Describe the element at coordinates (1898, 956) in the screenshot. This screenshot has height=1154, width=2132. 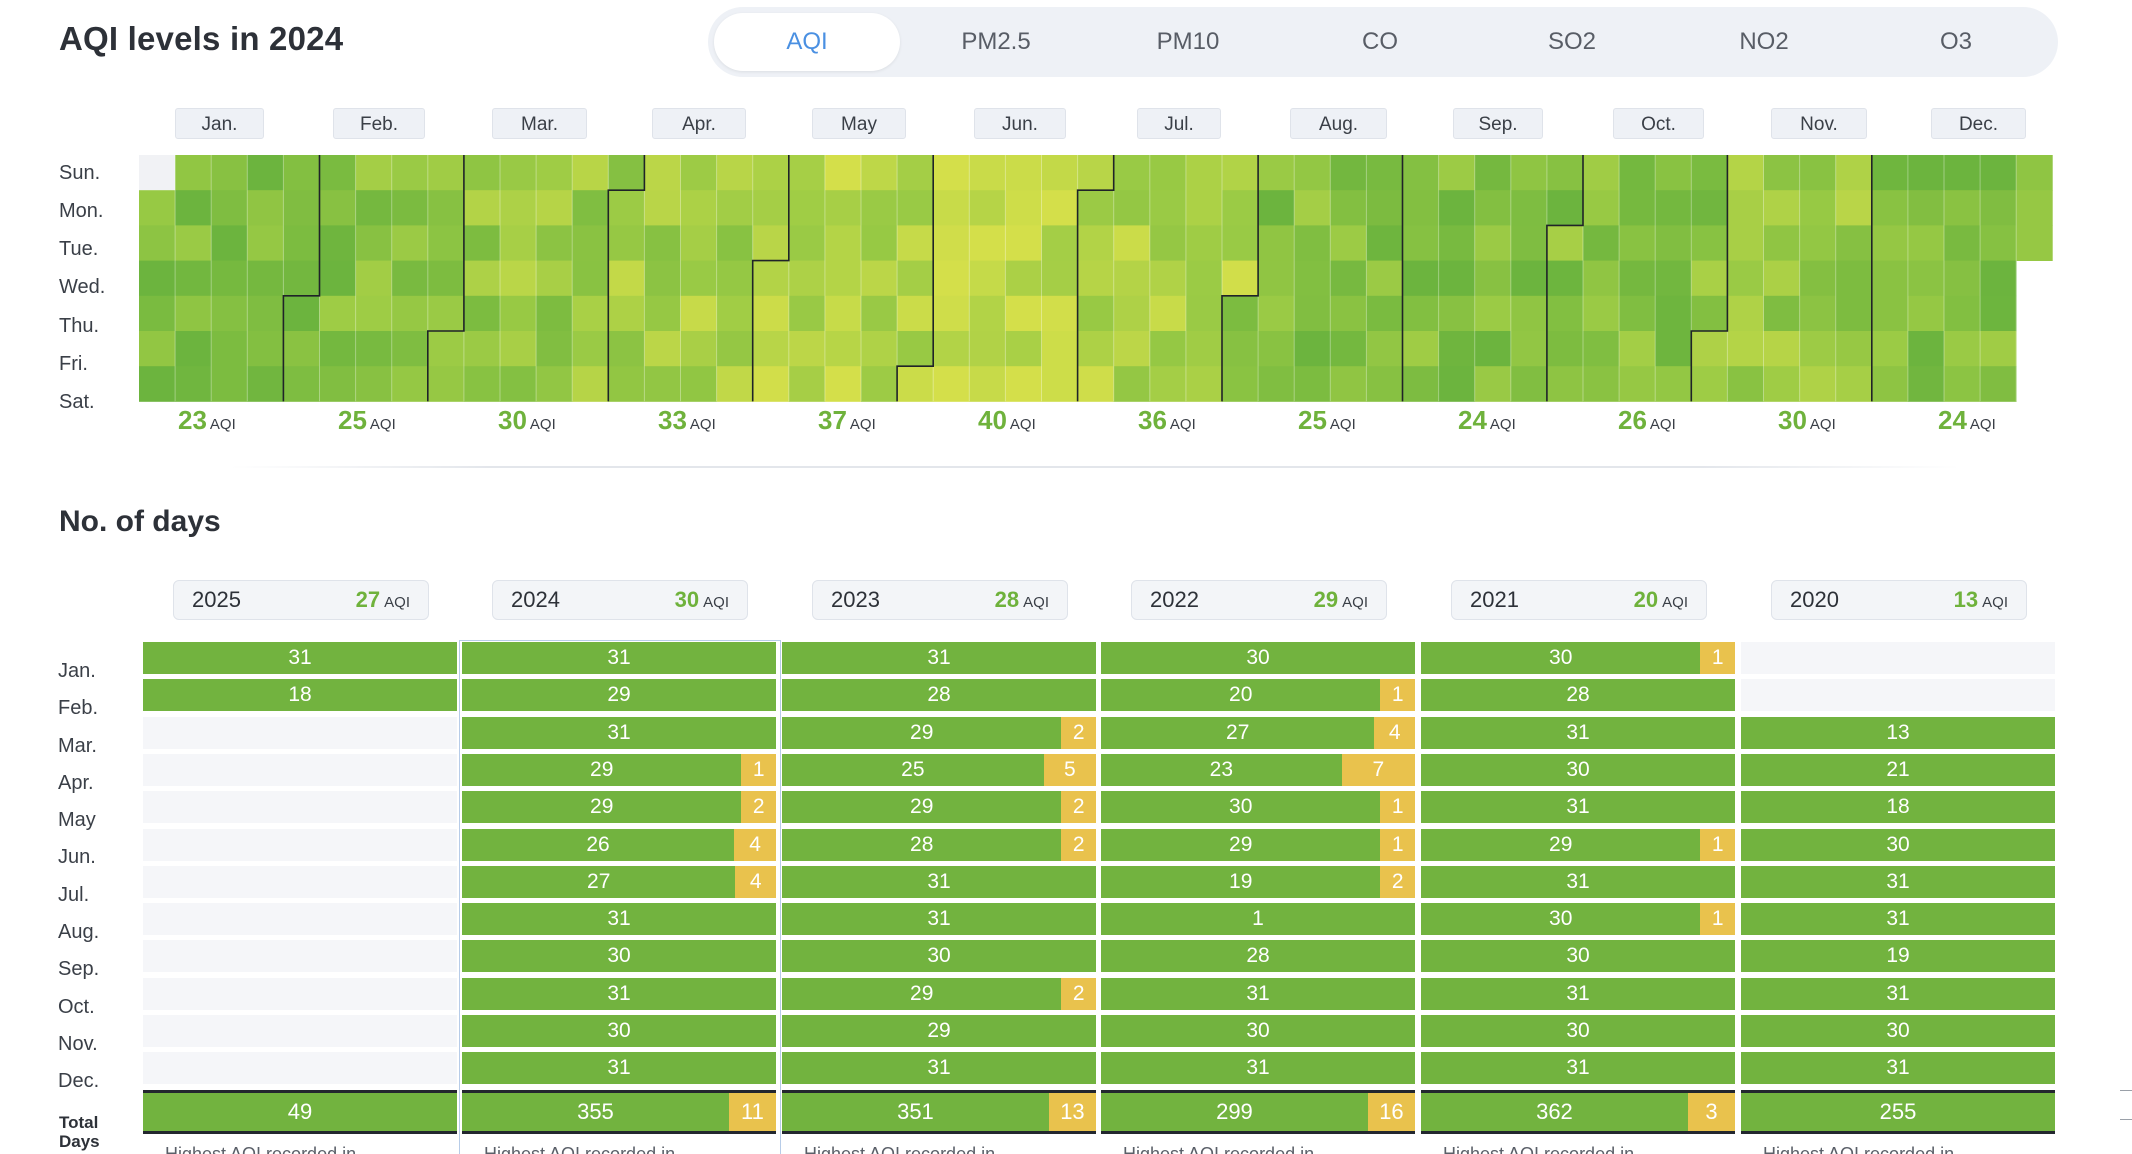
I see `month-day-bar: 19` at that location.